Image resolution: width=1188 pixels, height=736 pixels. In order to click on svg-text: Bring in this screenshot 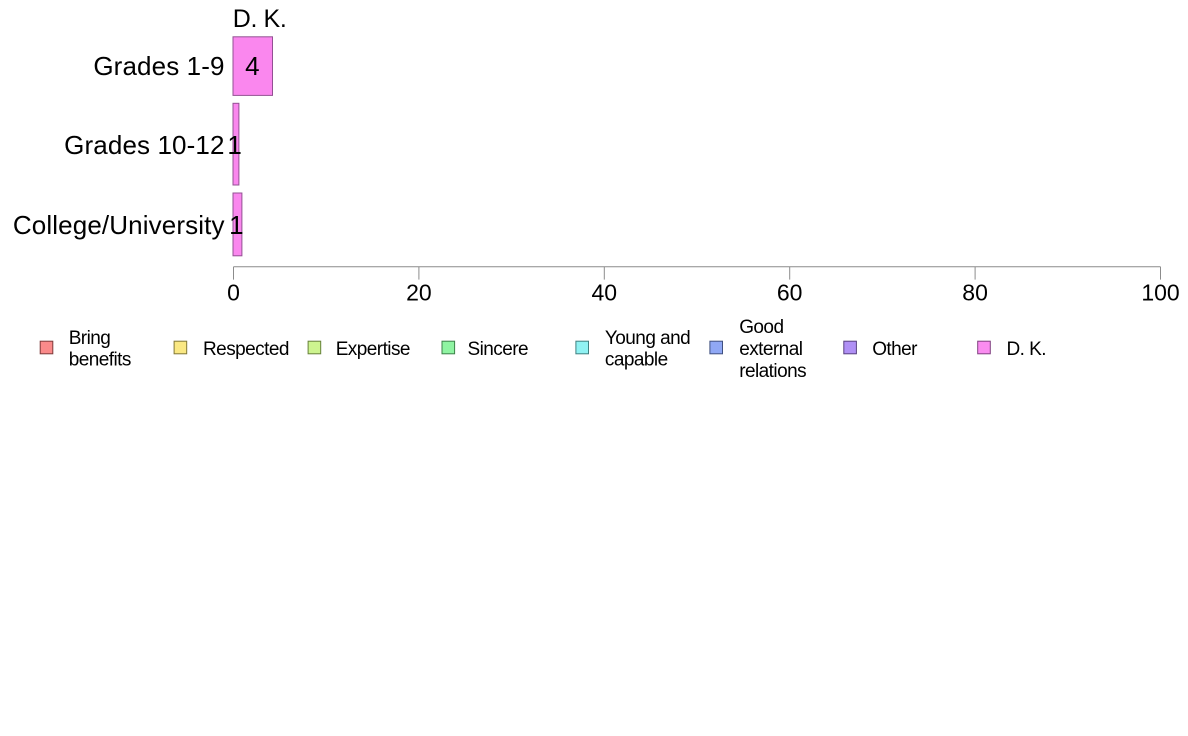, I will do `click(90, 338)`.